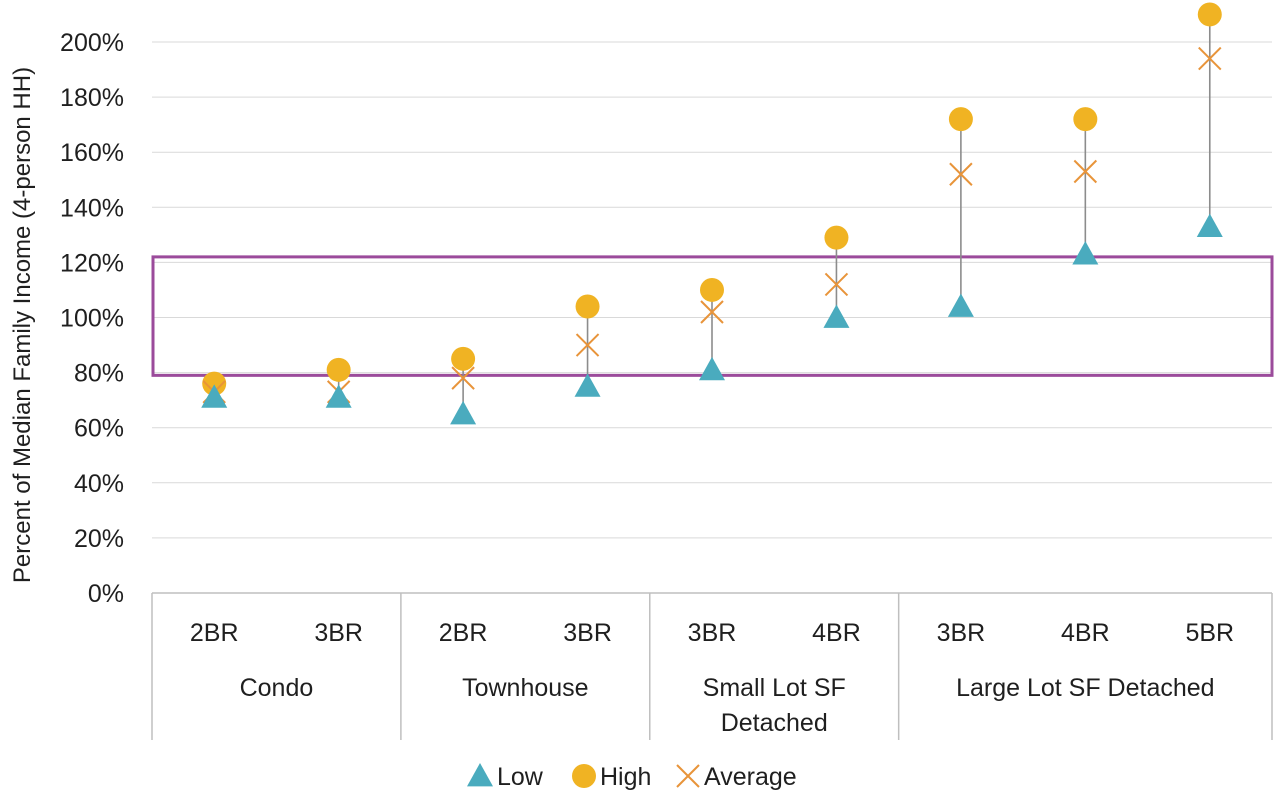  What do you see at coordinates (92, 153) in the screenshot?
I see `y-tick-label: 160%` at bounding box center [92, 153].